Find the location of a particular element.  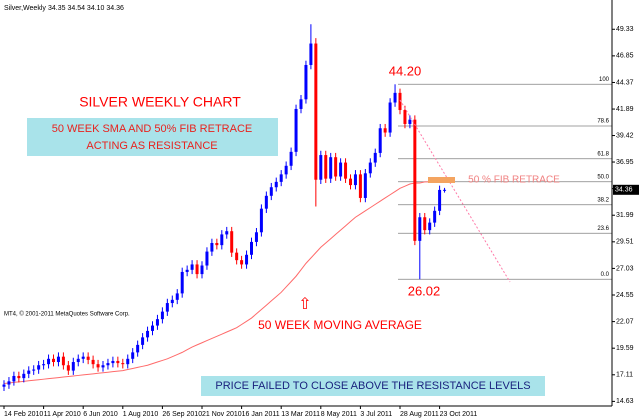

last-price-label: 34.36 is located at coordinates (624, 190).